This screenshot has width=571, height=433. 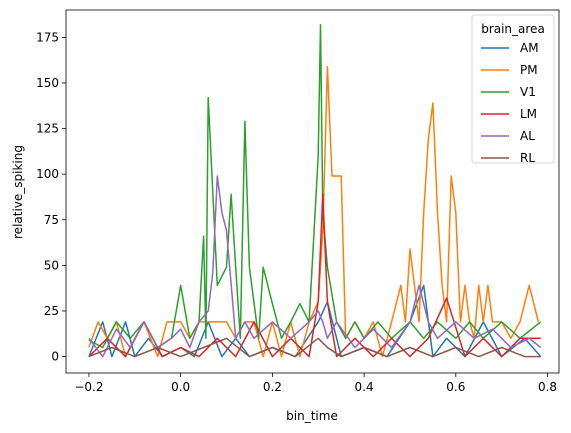 What do you see at coordinates (314, 347) in the screenshot?
I see `series-line-rl` at bounding box center [314, 347].